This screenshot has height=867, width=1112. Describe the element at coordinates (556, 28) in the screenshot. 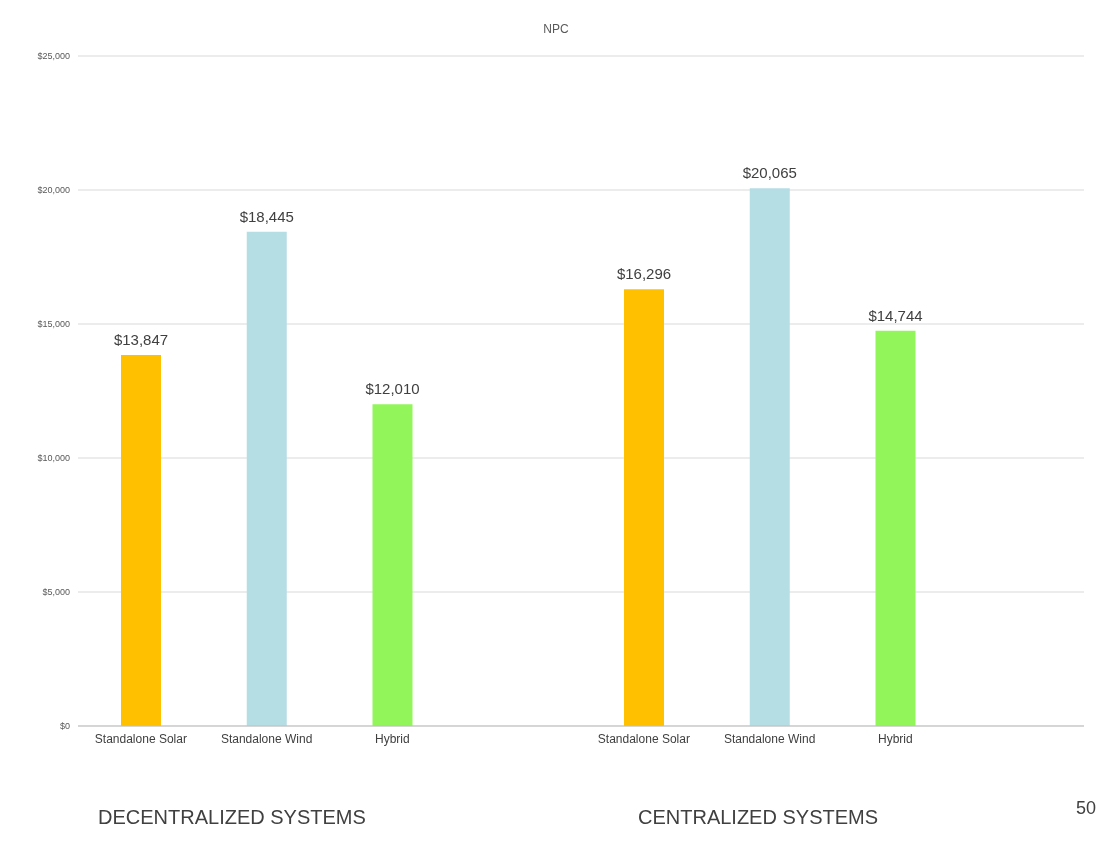

I see `chart-title: NPC` at that location.